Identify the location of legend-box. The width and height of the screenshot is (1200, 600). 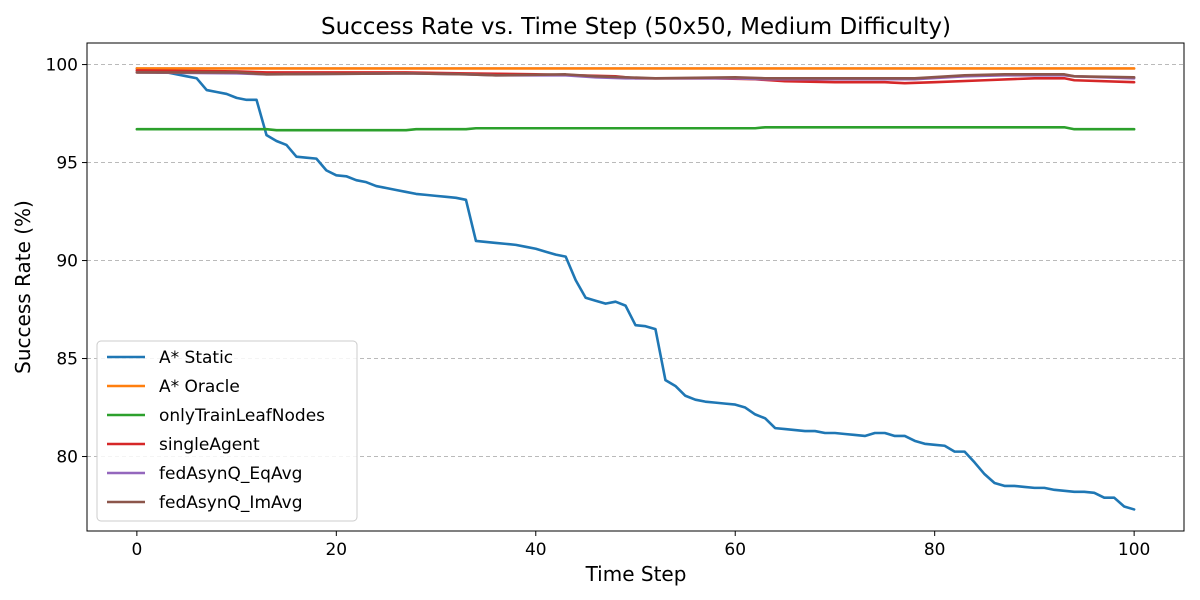
(227, 431).